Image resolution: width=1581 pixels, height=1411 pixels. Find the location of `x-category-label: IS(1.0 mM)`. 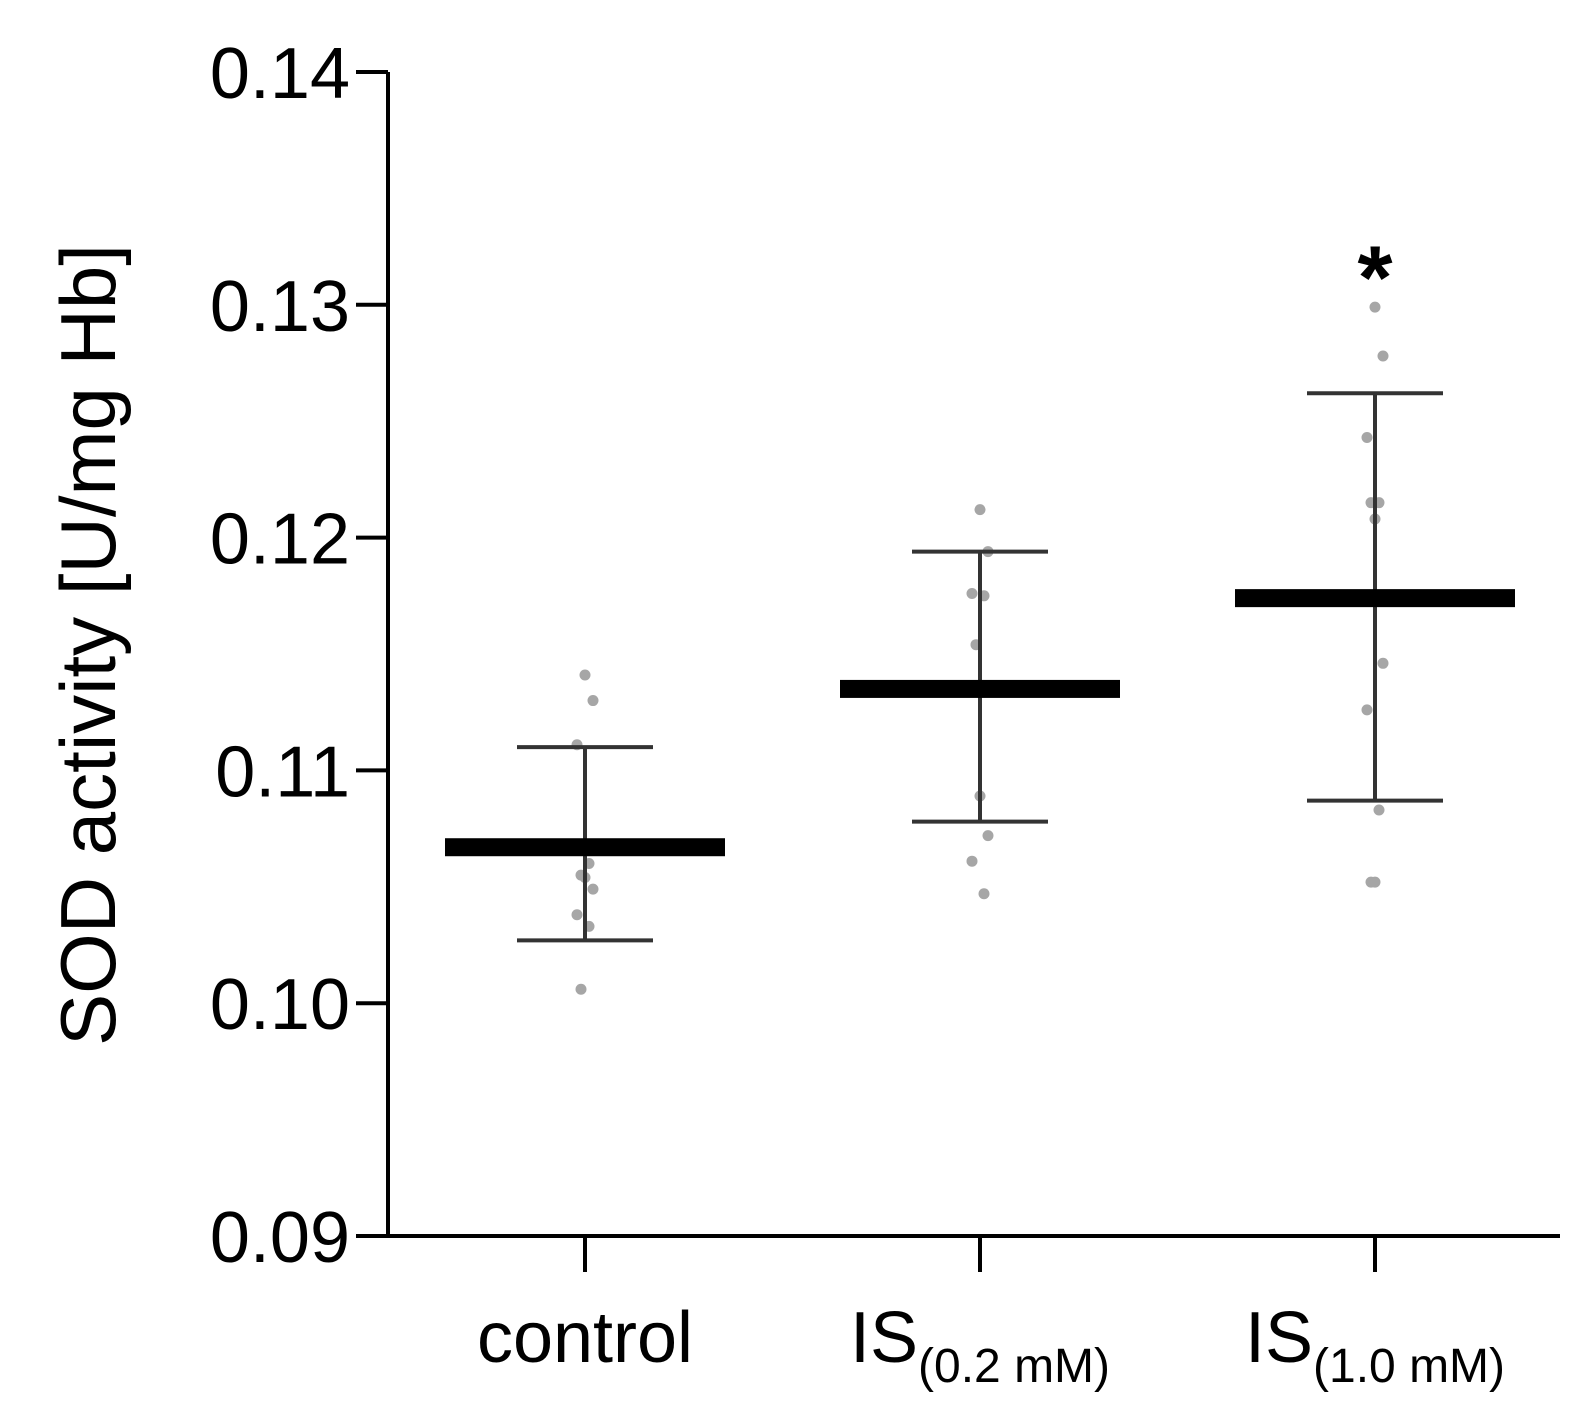

x-category-label: IS(1.0 mM) is located at coordinates (1375, 1345).